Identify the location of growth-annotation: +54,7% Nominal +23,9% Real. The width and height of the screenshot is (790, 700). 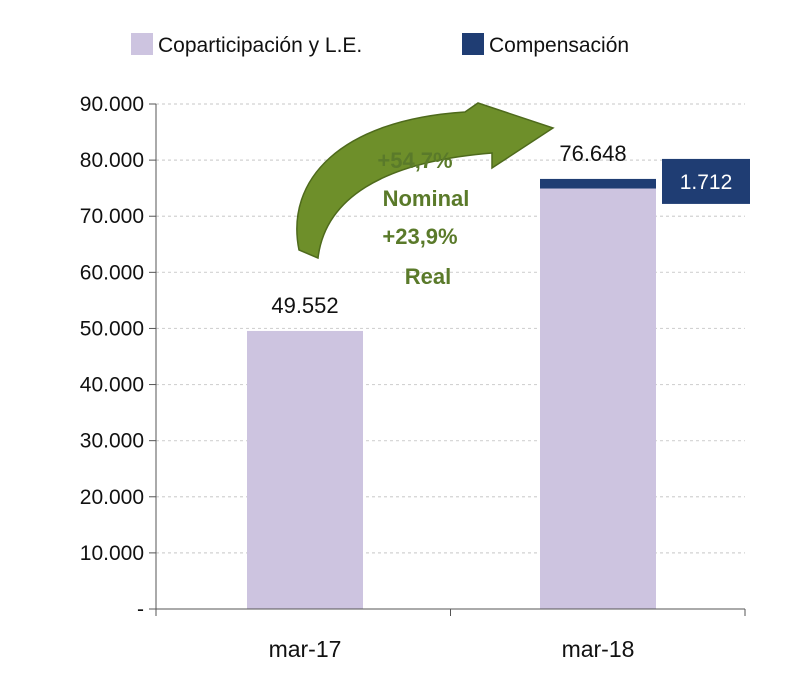
(423, 218).